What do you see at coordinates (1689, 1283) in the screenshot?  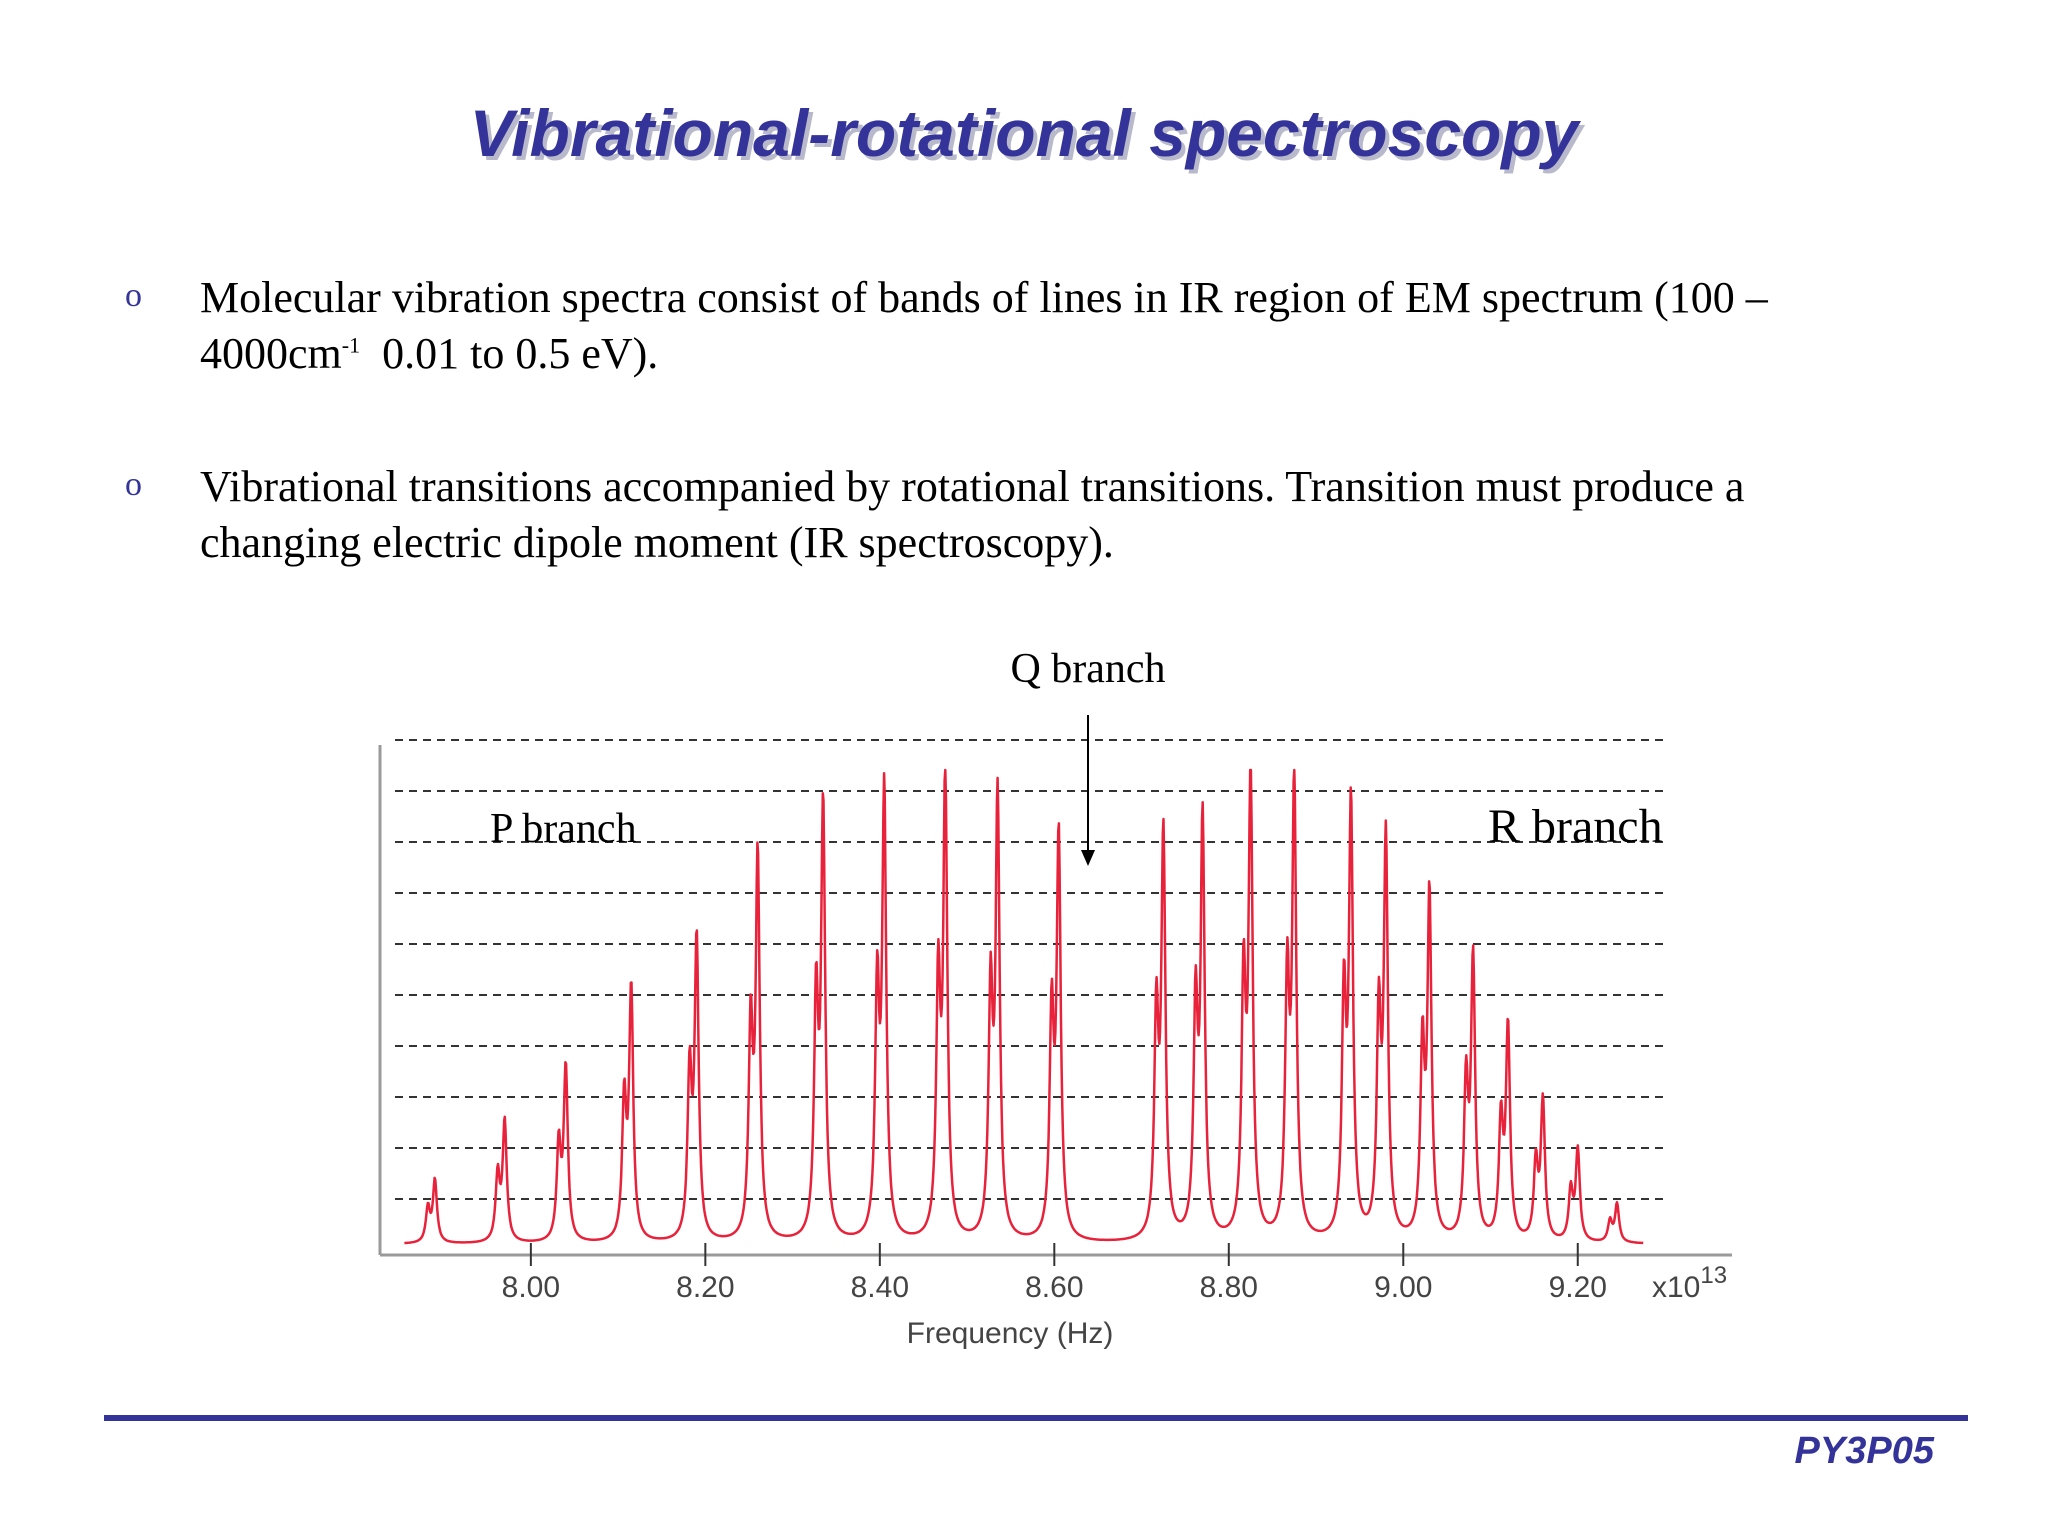 I see `x-axis-multiplier: x1013` at bounding box center [1689, 1283].